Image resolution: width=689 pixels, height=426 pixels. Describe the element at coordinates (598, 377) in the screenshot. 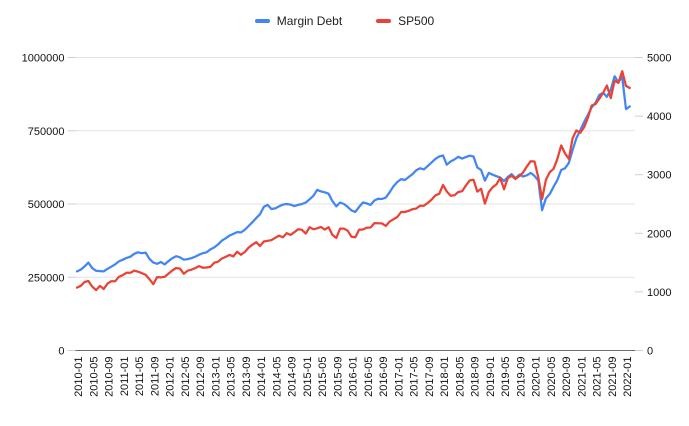

I see `x-axis-tick-label: 2021-05` at that location.